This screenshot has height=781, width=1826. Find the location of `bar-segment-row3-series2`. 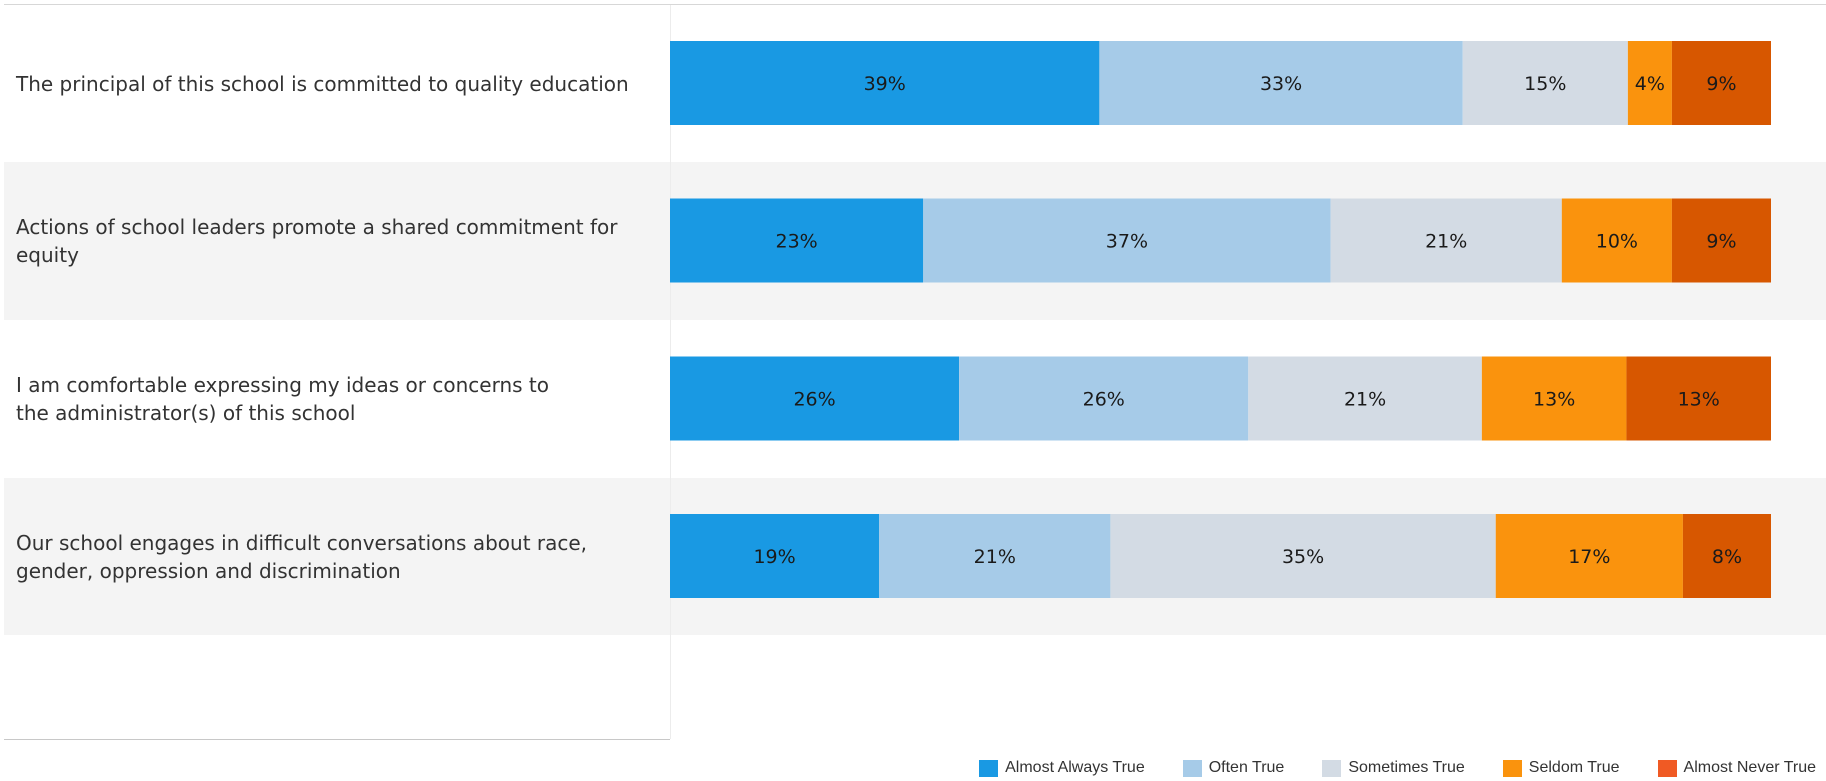

bar-segment-row3-series2 is located at coordinates (1303, 556).